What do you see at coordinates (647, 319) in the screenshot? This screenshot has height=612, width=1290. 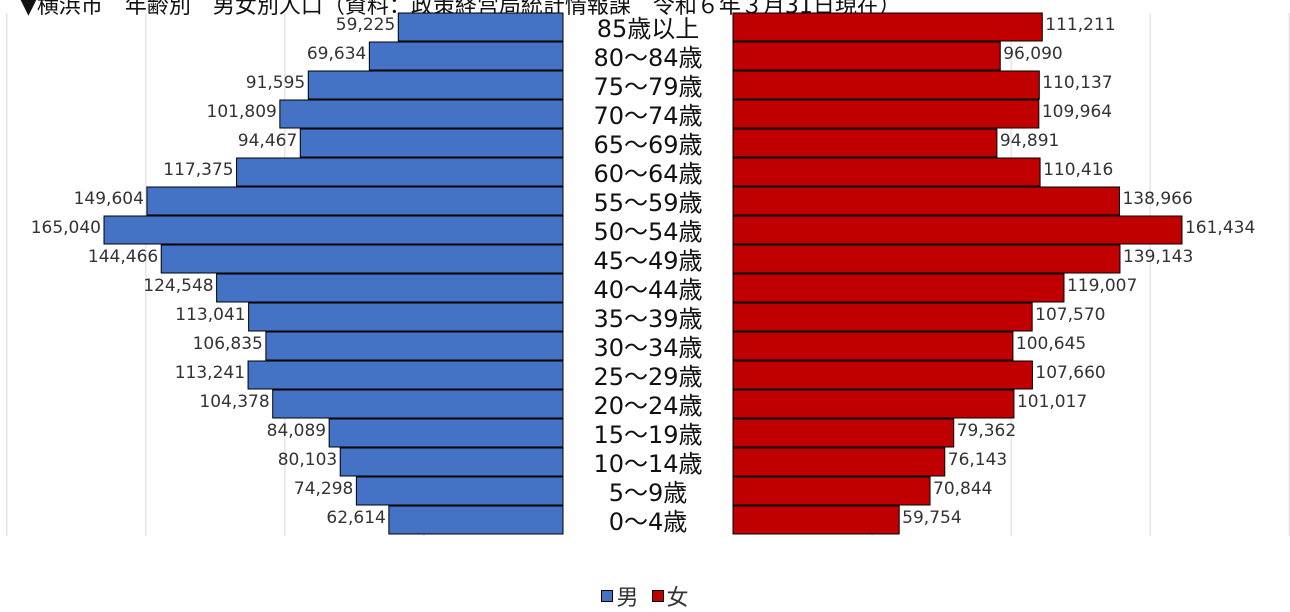 I see `category-label: 35～39歳` at bounding box center [647, 319].